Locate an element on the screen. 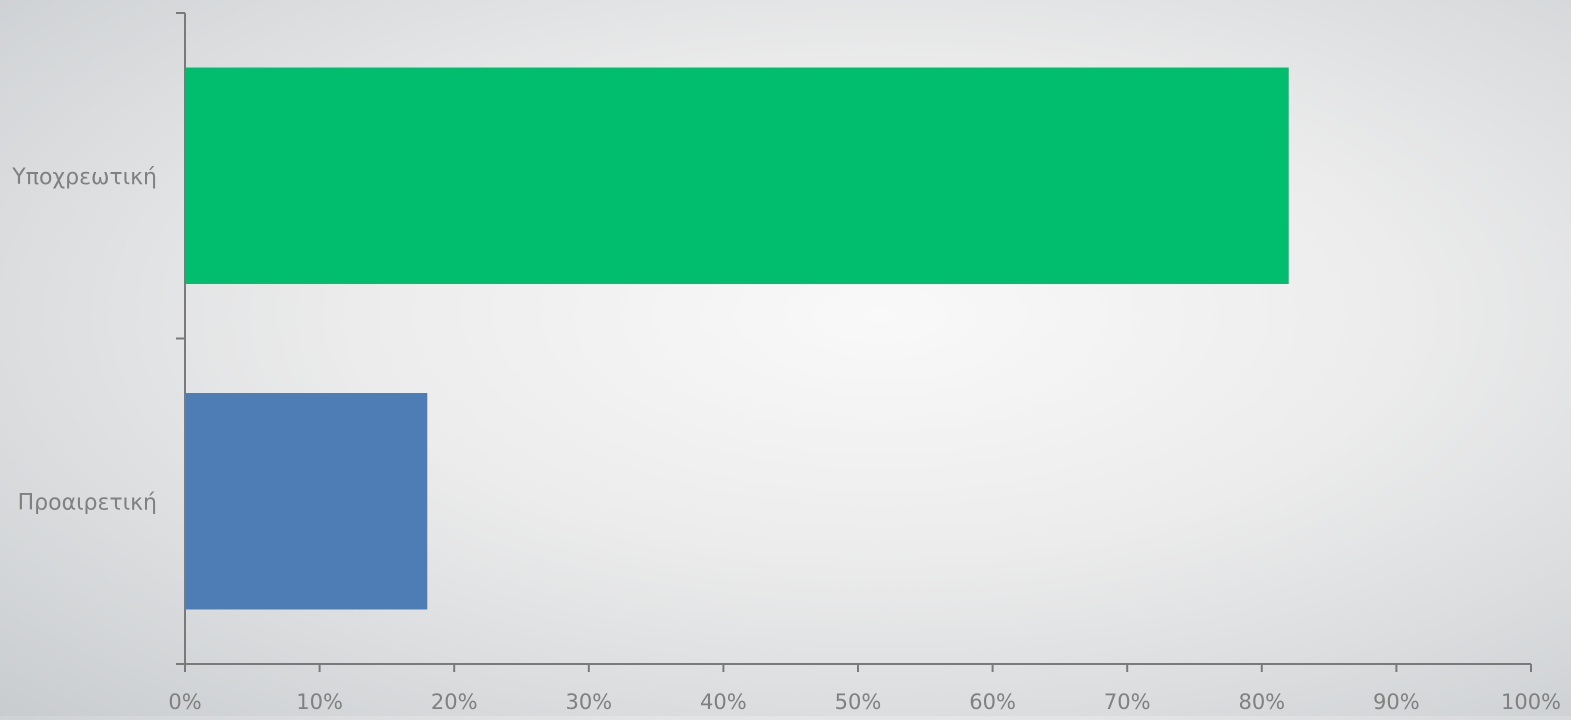  x-tick-label: 10% is located at coordinates (319, 702).